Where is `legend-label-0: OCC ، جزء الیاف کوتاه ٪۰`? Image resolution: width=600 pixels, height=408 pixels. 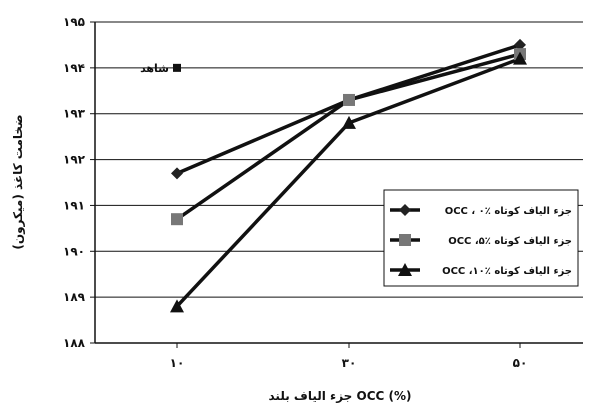 legend-label-0: OCC ، جزء الیاف کوتاه ٪۰ is located at coordinates (508, 211).